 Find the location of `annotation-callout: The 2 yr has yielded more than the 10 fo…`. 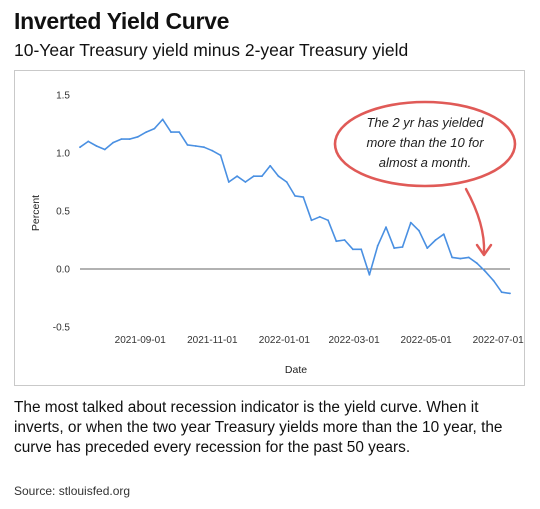

annotation-callout: The 2 yr has yielded more than the 10 fo… is located at coordinates (425, 178).